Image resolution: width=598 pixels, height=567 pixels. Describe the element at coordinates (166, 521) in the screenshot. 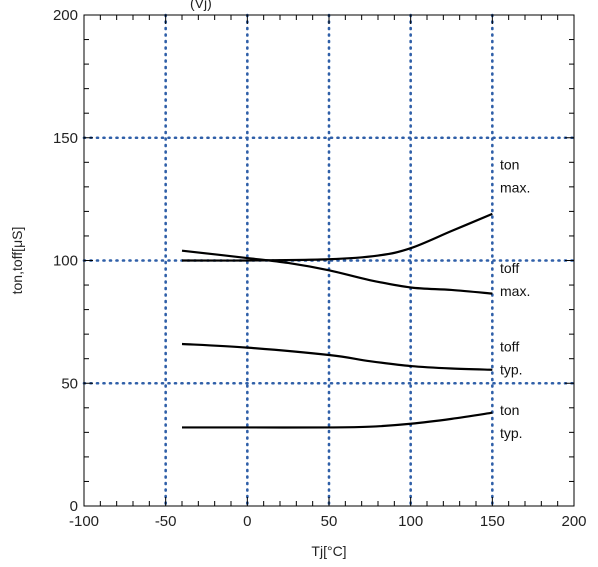

I see `x-tick-label: -50` at that location.